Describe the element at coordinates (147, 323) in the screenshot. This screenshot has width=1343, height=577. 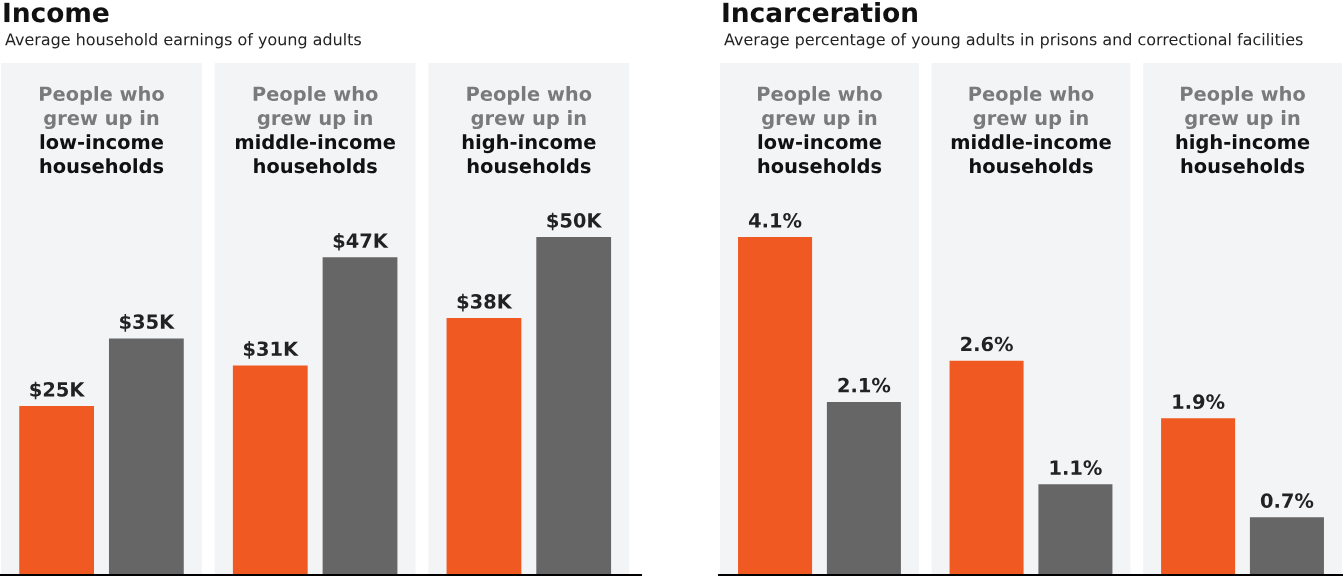
I see `data-label: $35K` at that location.